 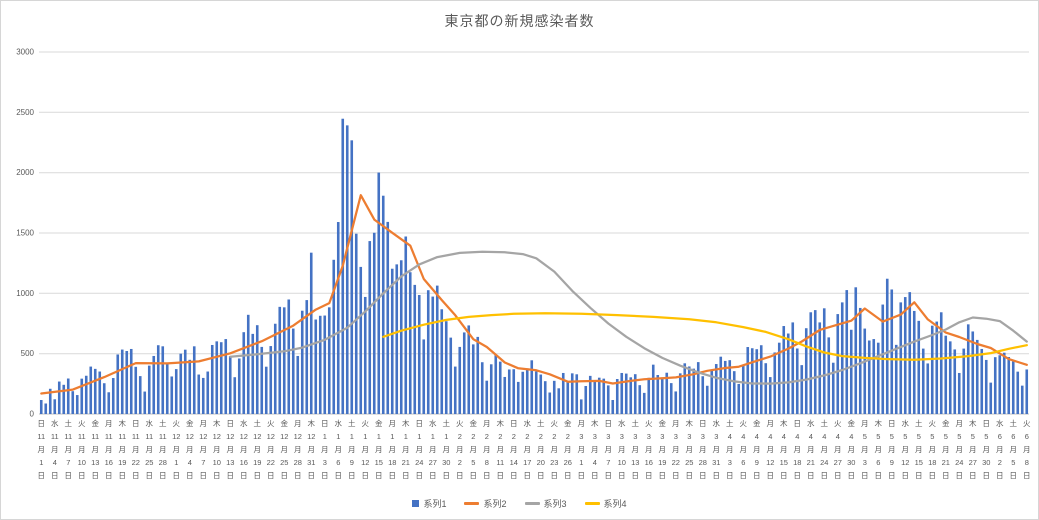 I want to click on x-tick-label: 10, so click(x=217, y=462).